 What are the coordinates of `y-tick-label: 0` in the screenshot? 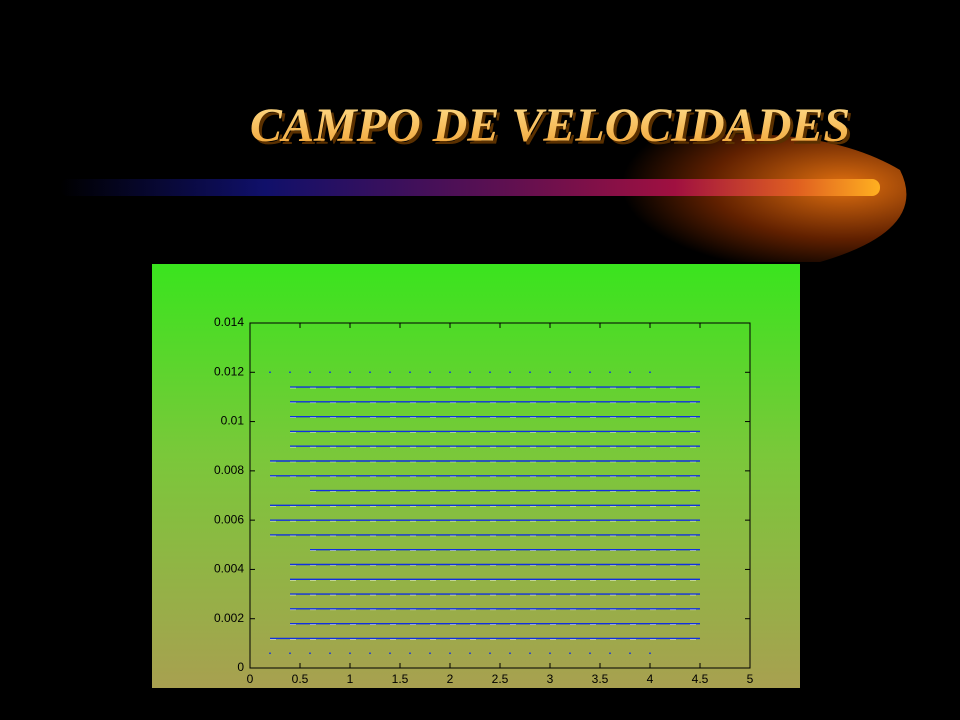 It's located at (240, 667).